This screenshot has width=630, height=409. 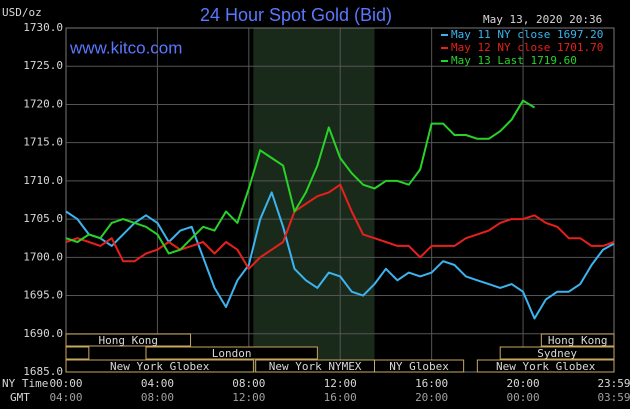 What do you see at coordinates (431, 383) in the screenshot?
I see `x-tick-label: 16:00` at bounding box center [431, 383].